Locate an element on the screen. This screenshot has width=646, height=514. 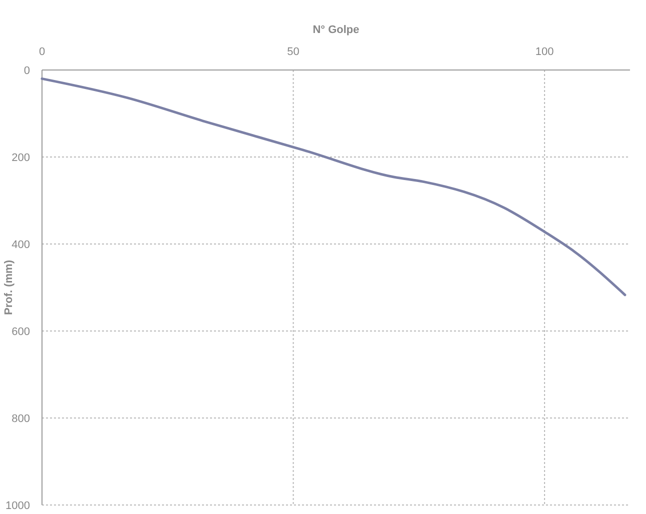
x-tick-label: 50 is located at coordinates (293, 52).